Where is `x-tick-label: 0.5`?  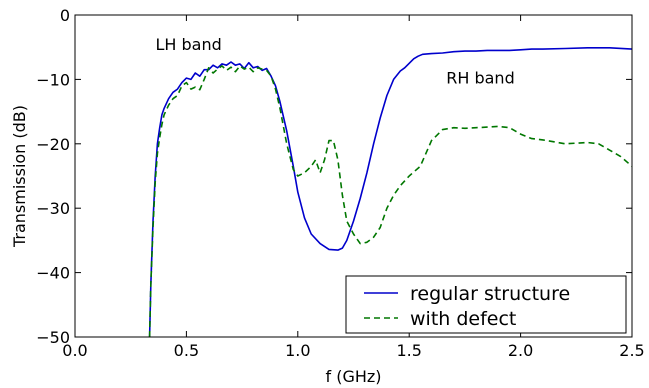 x-tick-label: 0.5 is located at coordinates (186, 350).